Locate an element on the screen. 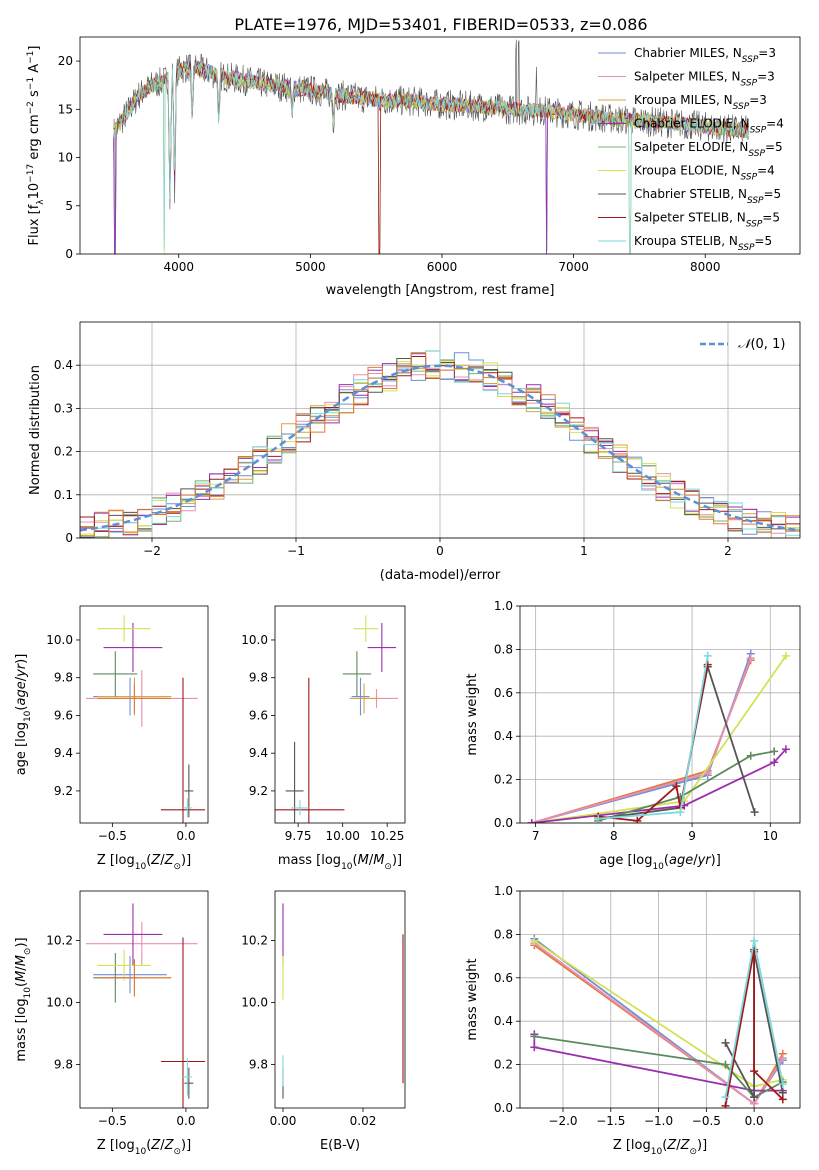 The image size is (819, 1170). tick-label-y: 0.0 is located at coordinates (503, 823).